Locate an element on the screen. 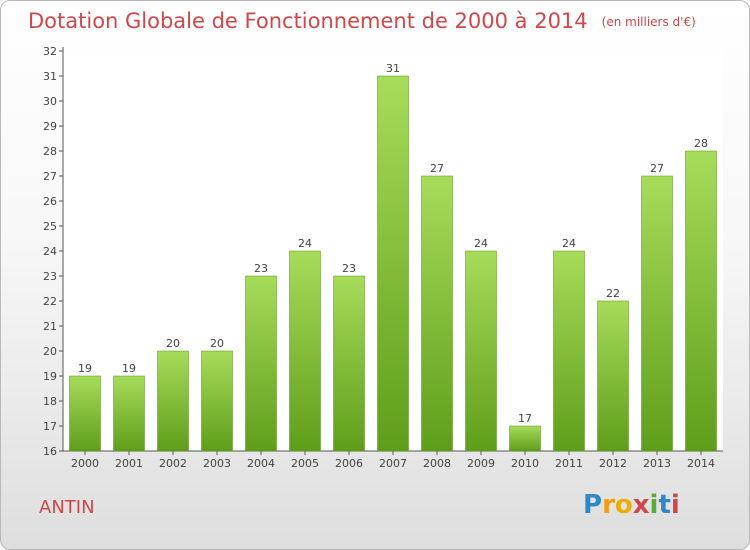  logo-letter: x is located at coordinates (641, 505).